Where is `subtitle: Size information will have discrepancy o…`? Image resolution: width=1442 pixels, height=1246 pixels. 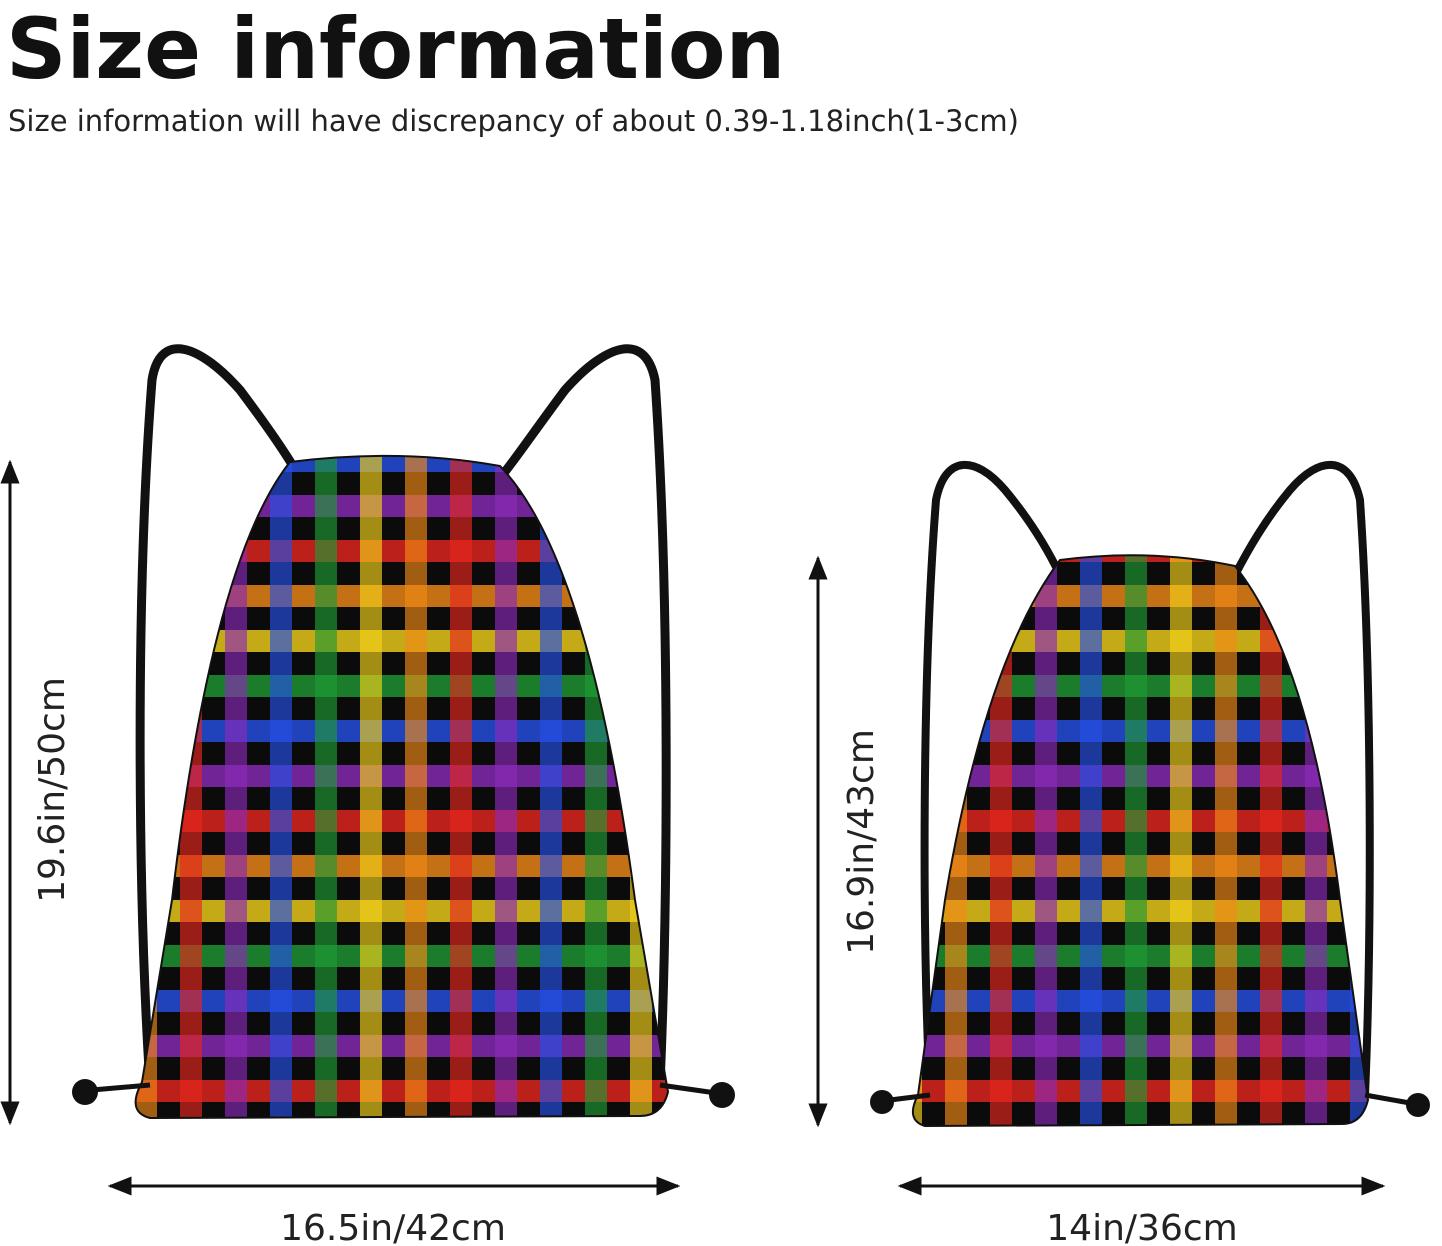
subtitle: Size information will have discrepancy o… is located at coordinates (513, 121).